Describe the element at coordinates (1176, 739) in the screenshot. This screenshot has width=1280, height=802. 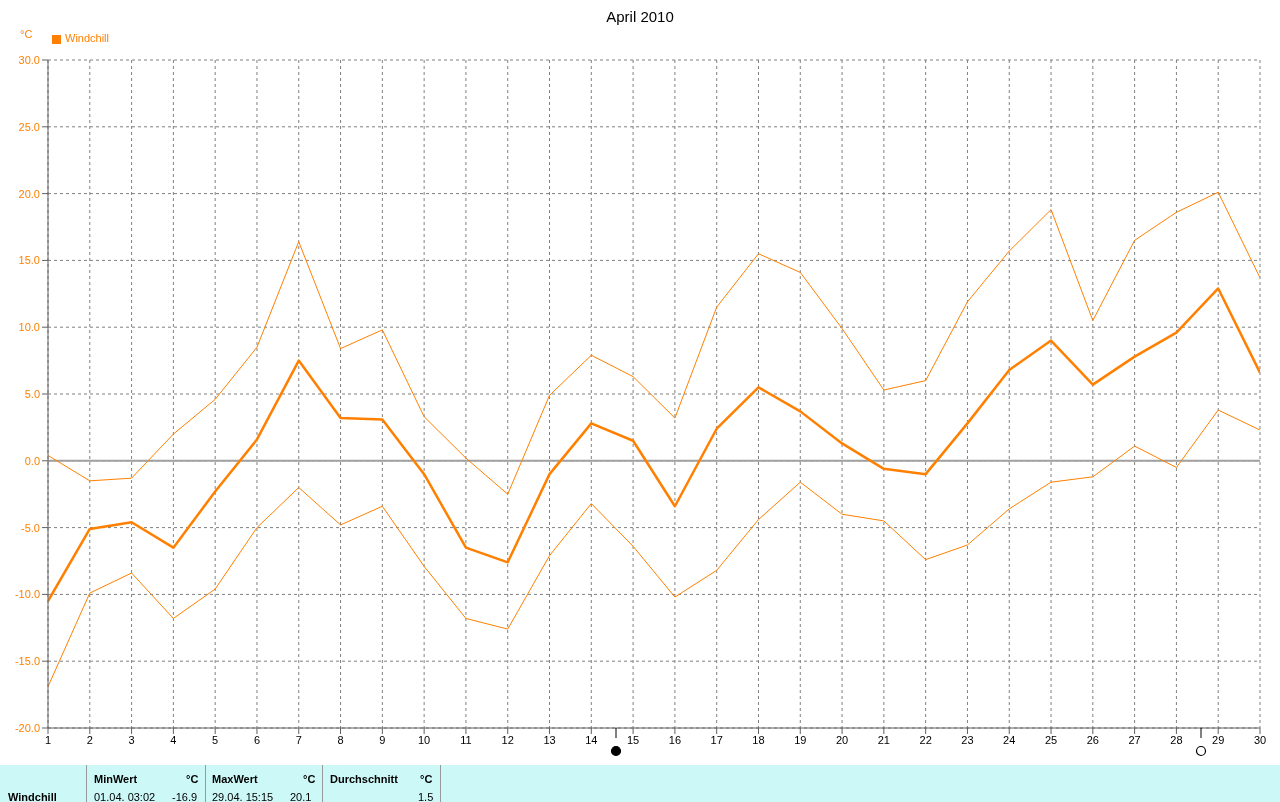
I see `x-tick-label: 28` at that location.